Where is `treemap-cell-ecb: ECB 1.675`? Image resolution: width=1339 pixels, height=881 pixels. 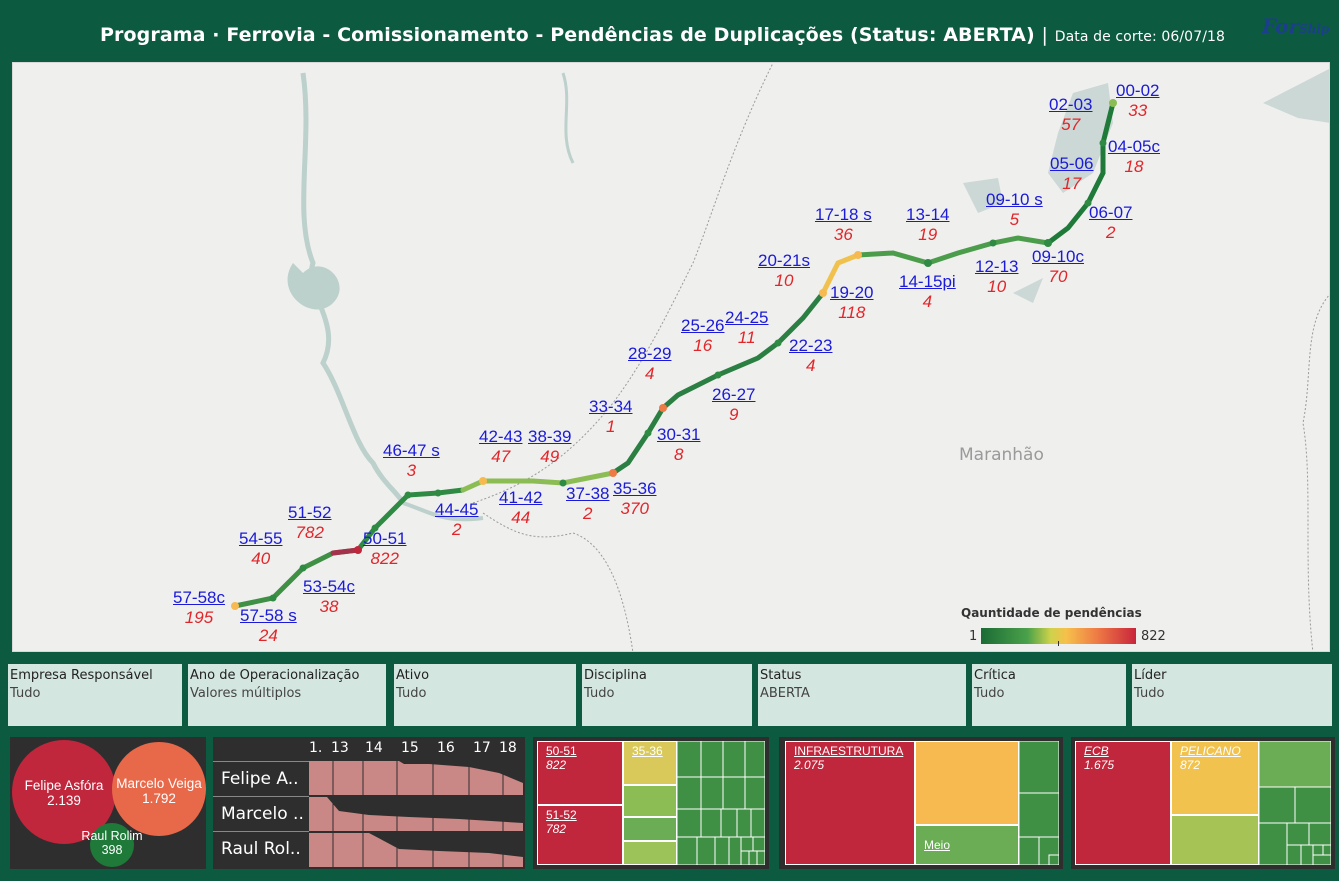
treemap-cell-ecb: ECB 1.675 is located at coordinates (1123, 803).